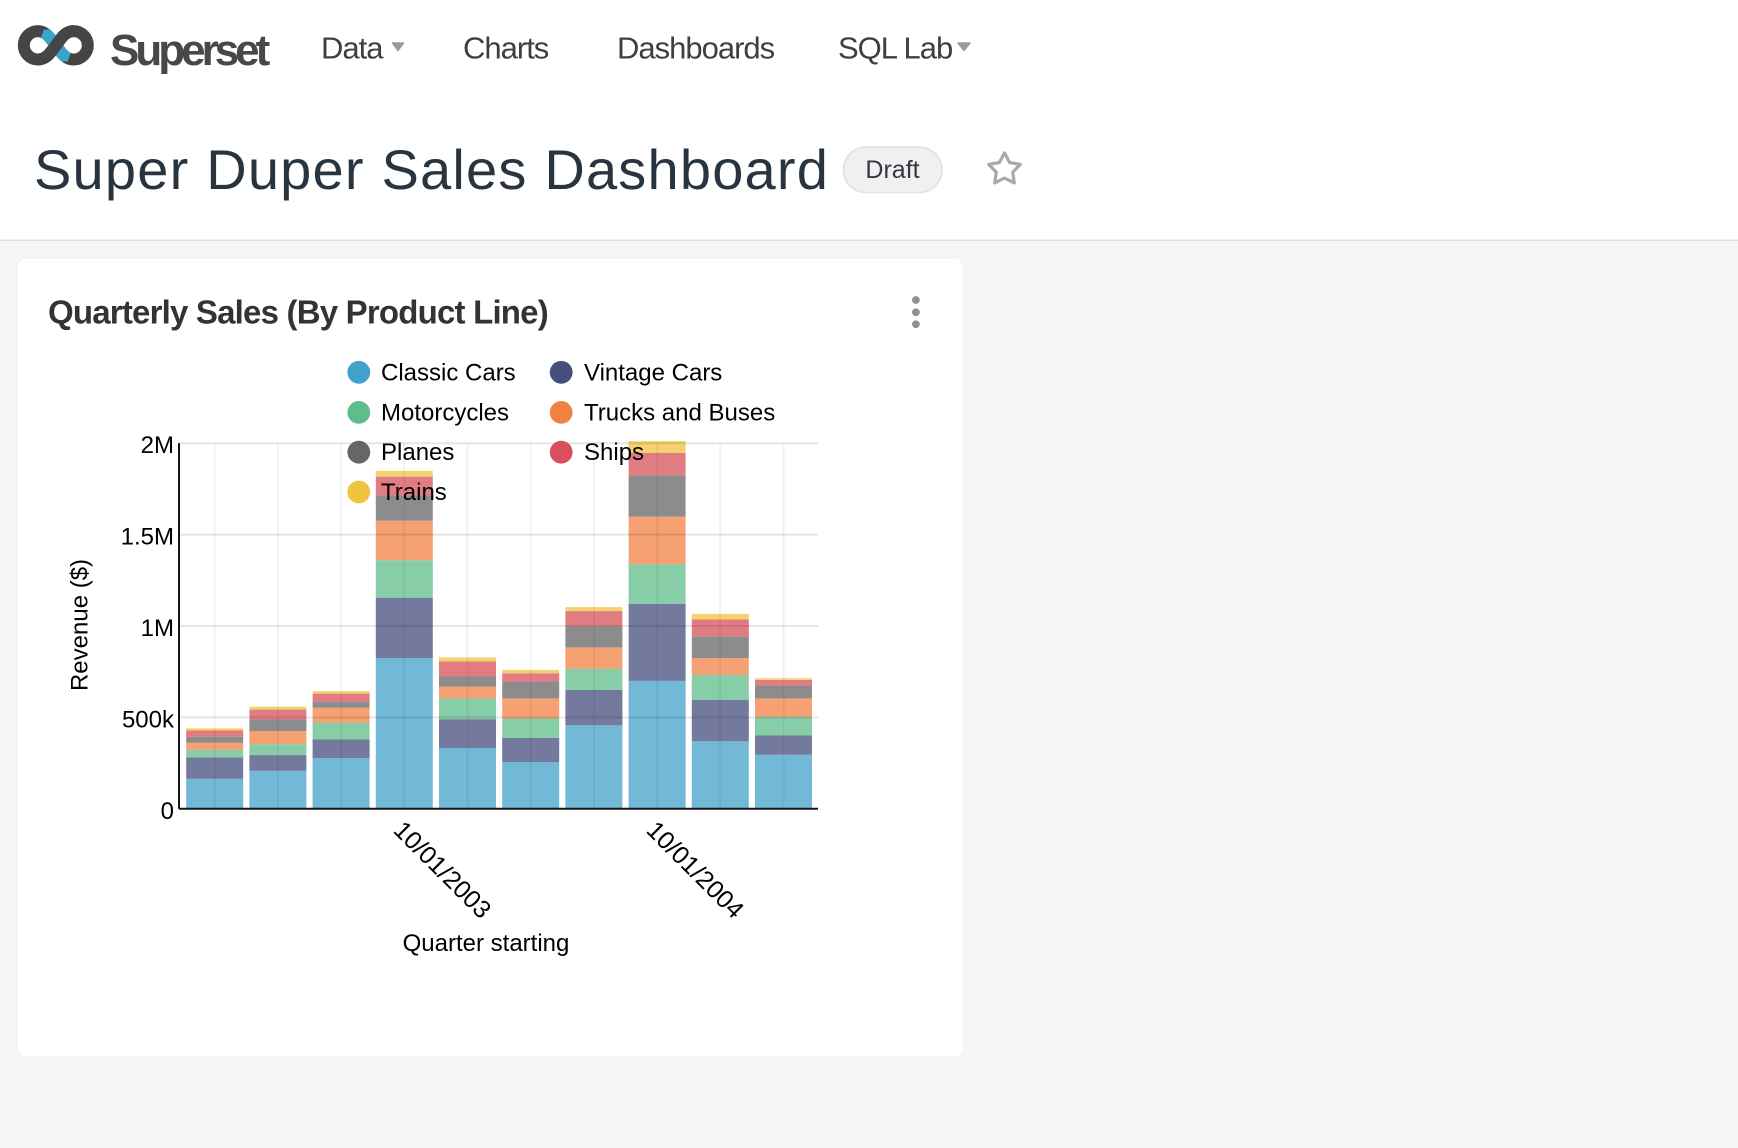  What do you see at coordinates (352, 48) in the screenshot?
I see `svg-text: Data` at bounding box center [352, 48].